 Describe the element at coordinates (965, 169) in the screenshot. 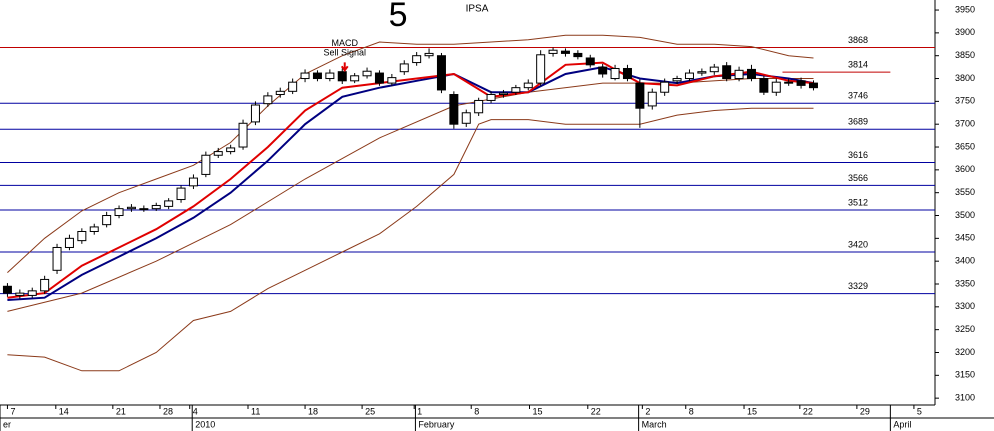

I see `y-tick-label: 3600` at that location.